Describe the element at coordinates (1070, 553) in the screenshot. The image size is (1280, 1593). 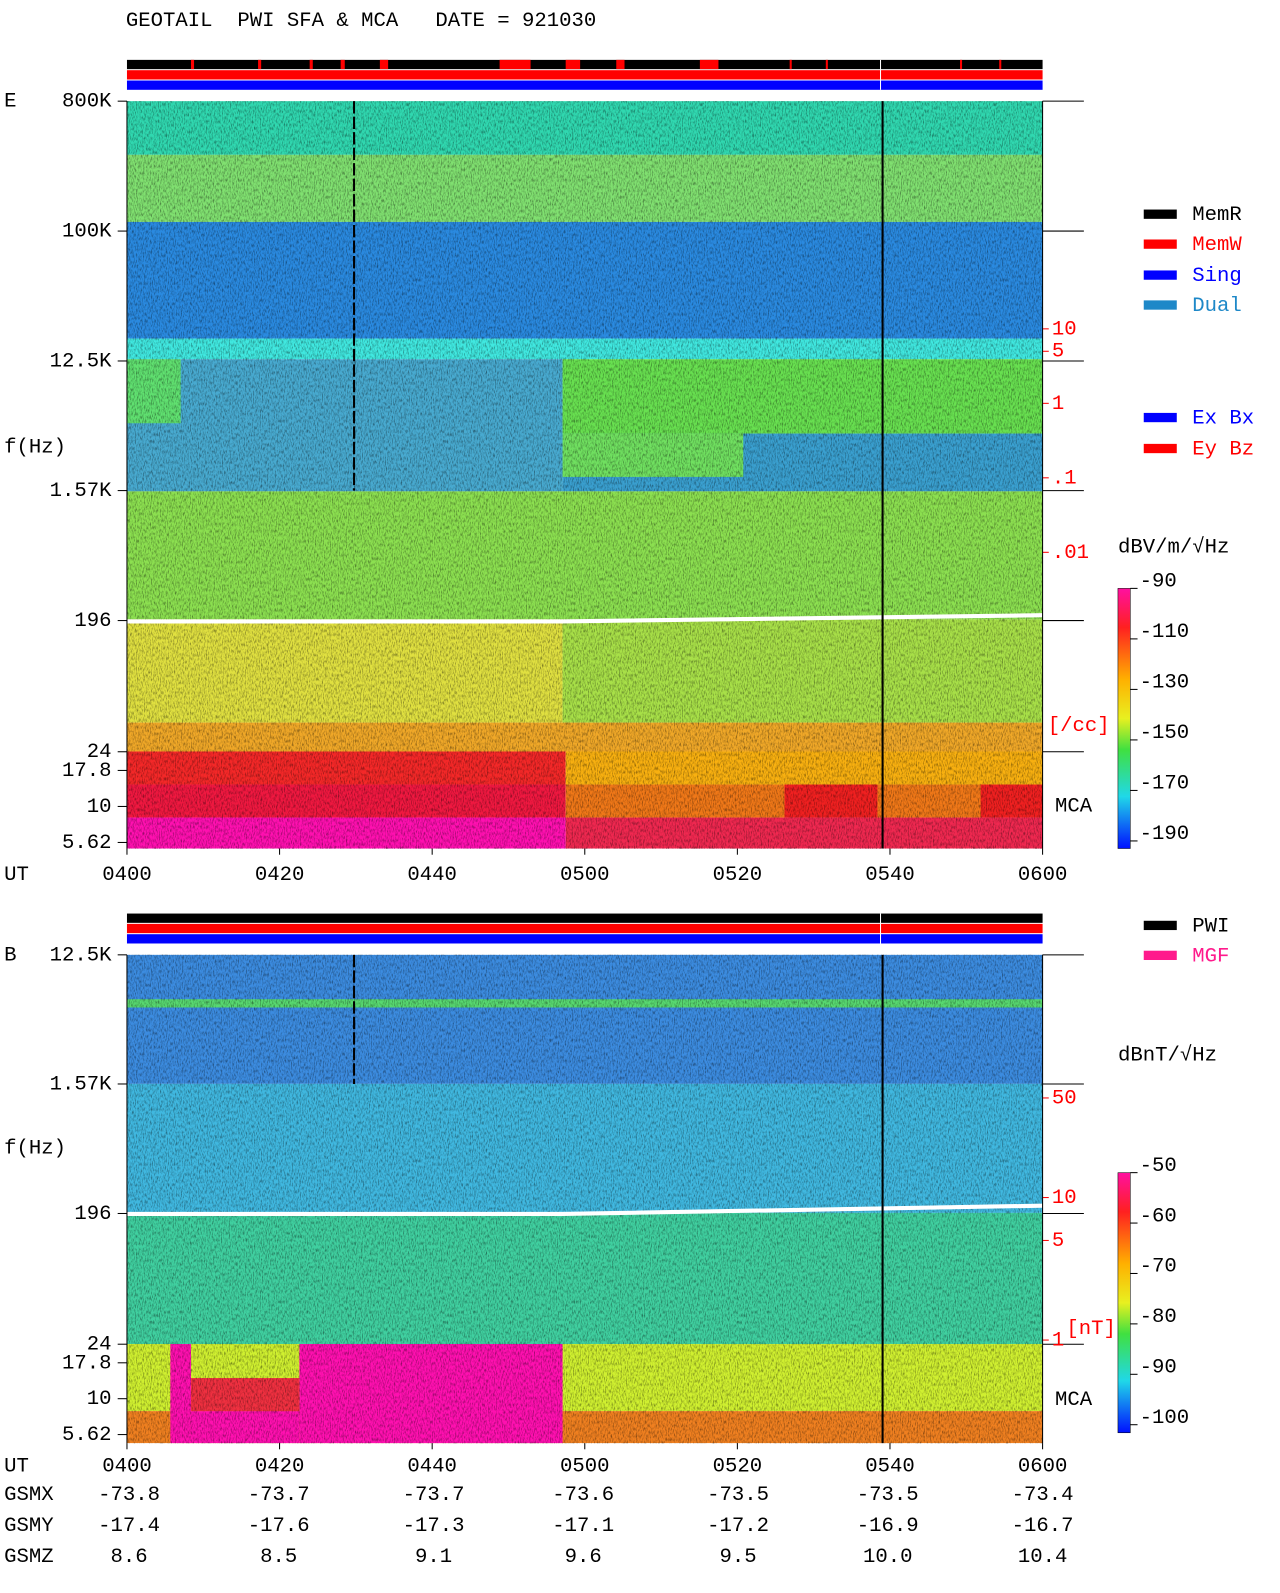
I see `y2-tick-label: .01` at that location.